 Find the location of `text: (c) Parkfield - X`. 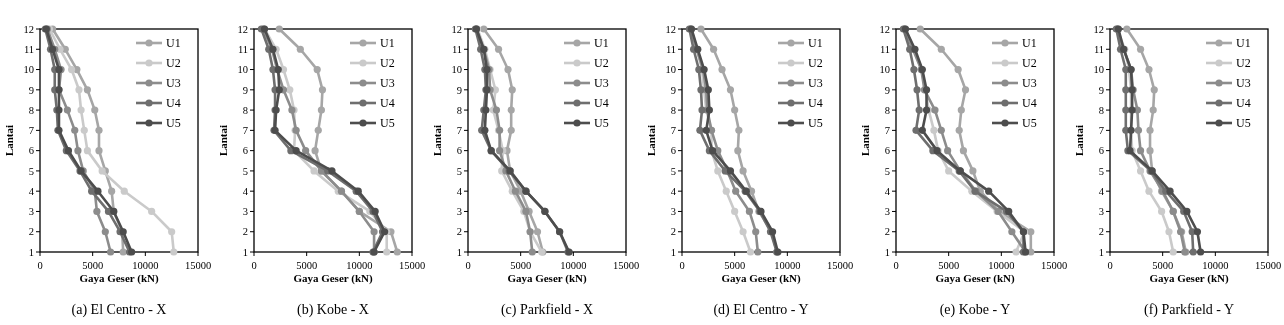

text: (c) Parkfield - X is located at coordinates (547, 310).